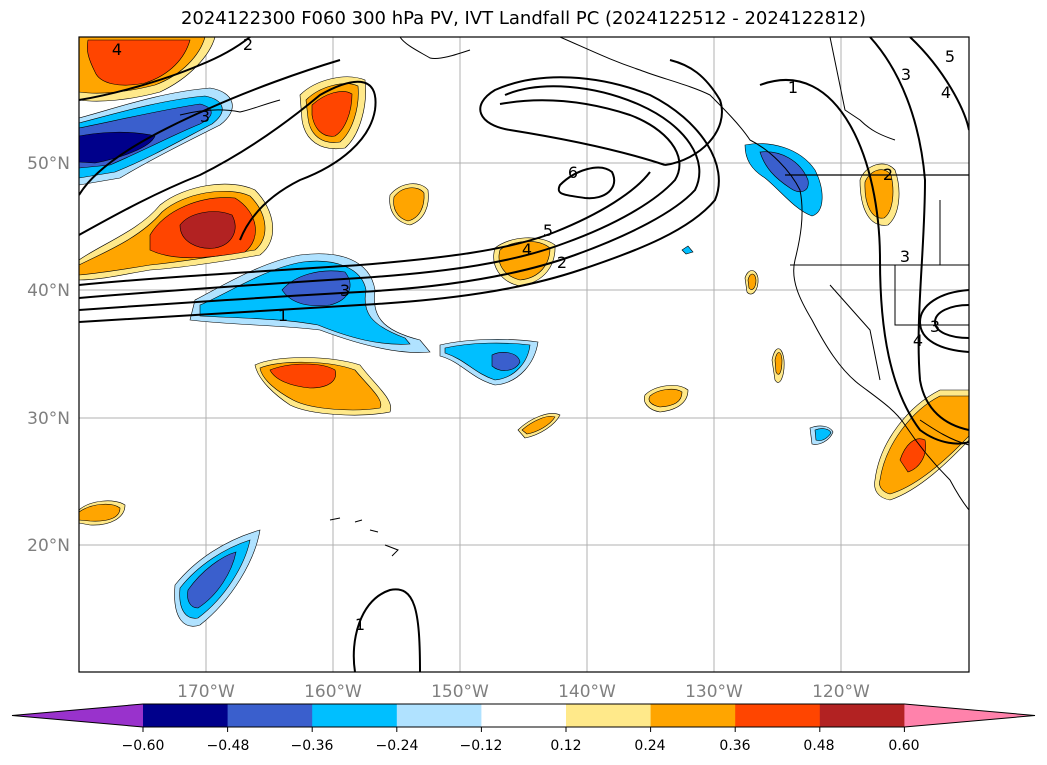  I want to click on svg-text: 0.48, so click(818, 746).